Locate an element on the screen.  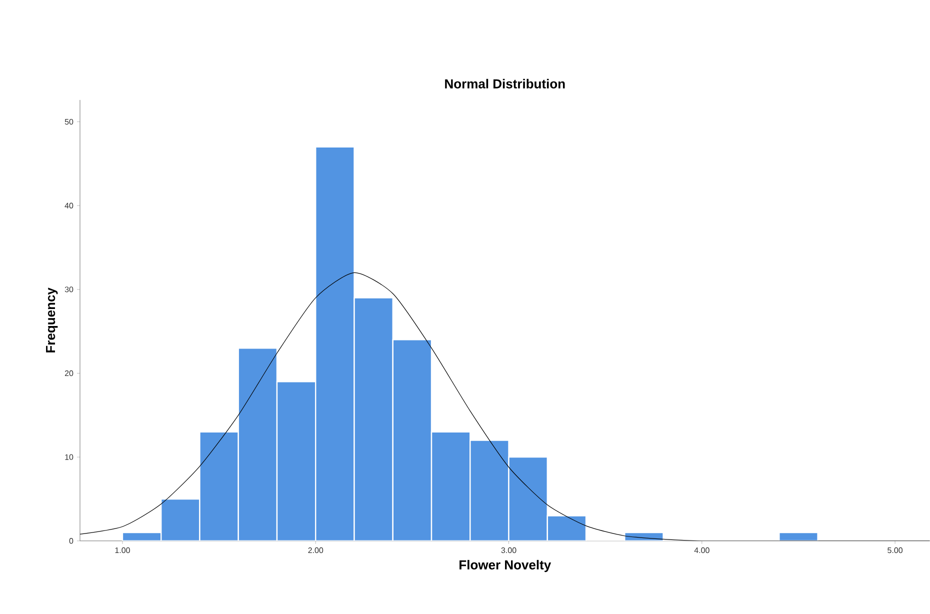
x-tick-label: 4.00 is located at coordinates (702, 550).